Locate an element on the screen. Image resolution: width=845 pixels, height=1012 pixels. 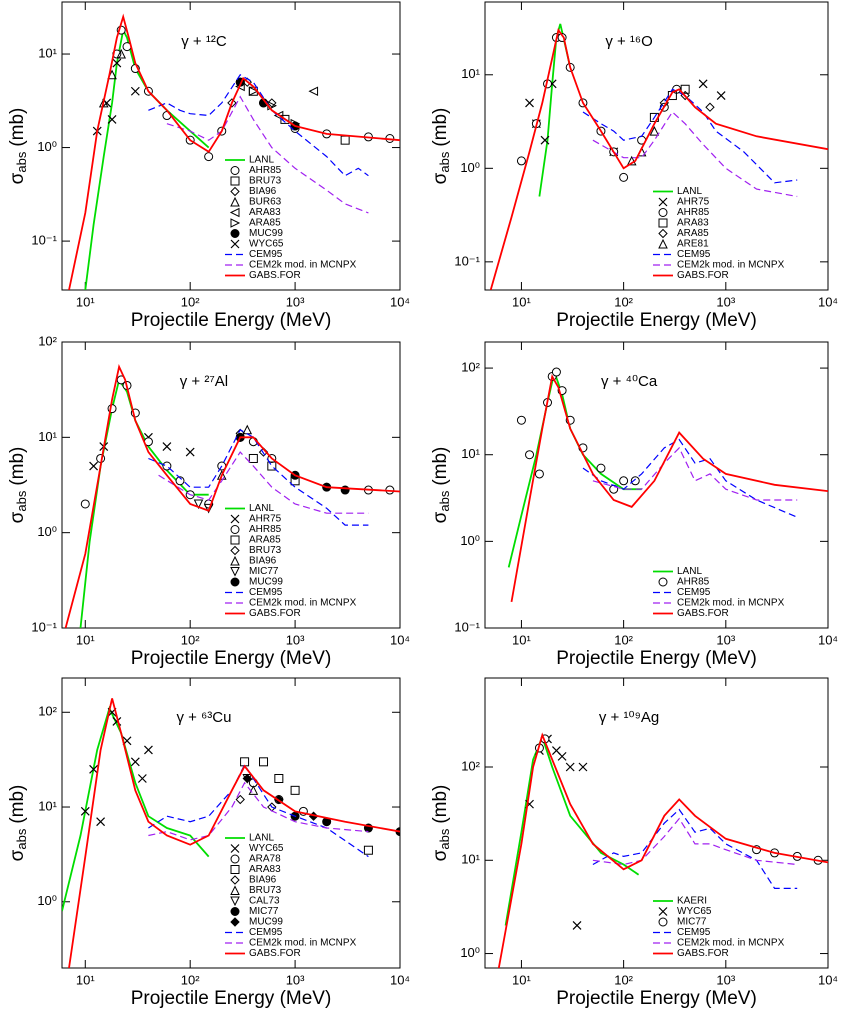
legend-label: ARA85 is located at coordinates (693, 233).